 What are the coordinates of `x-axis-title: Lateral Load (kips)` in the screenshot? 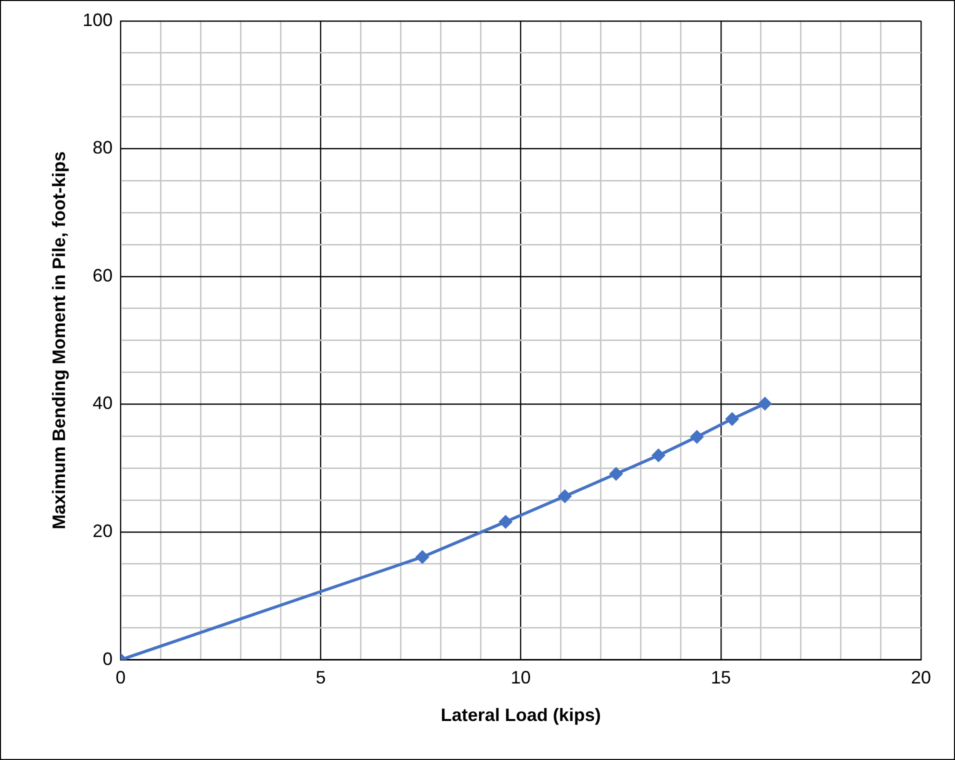 It's located at (520, 715).